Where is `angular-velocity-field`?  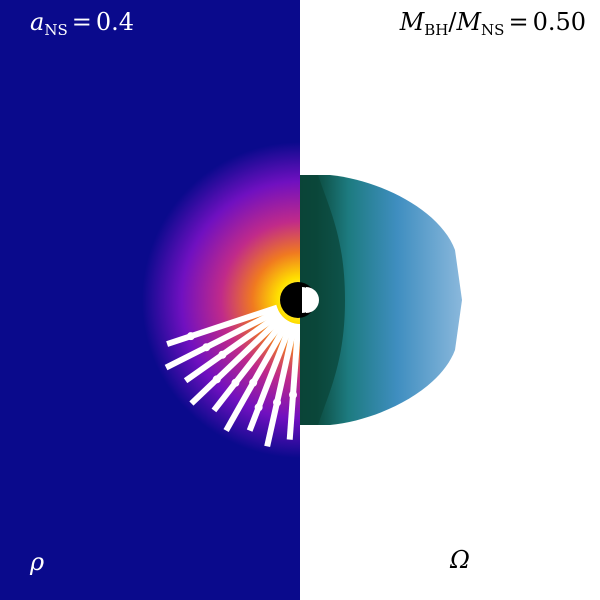 angular-velocity-field is located at coordinates (381, 300).